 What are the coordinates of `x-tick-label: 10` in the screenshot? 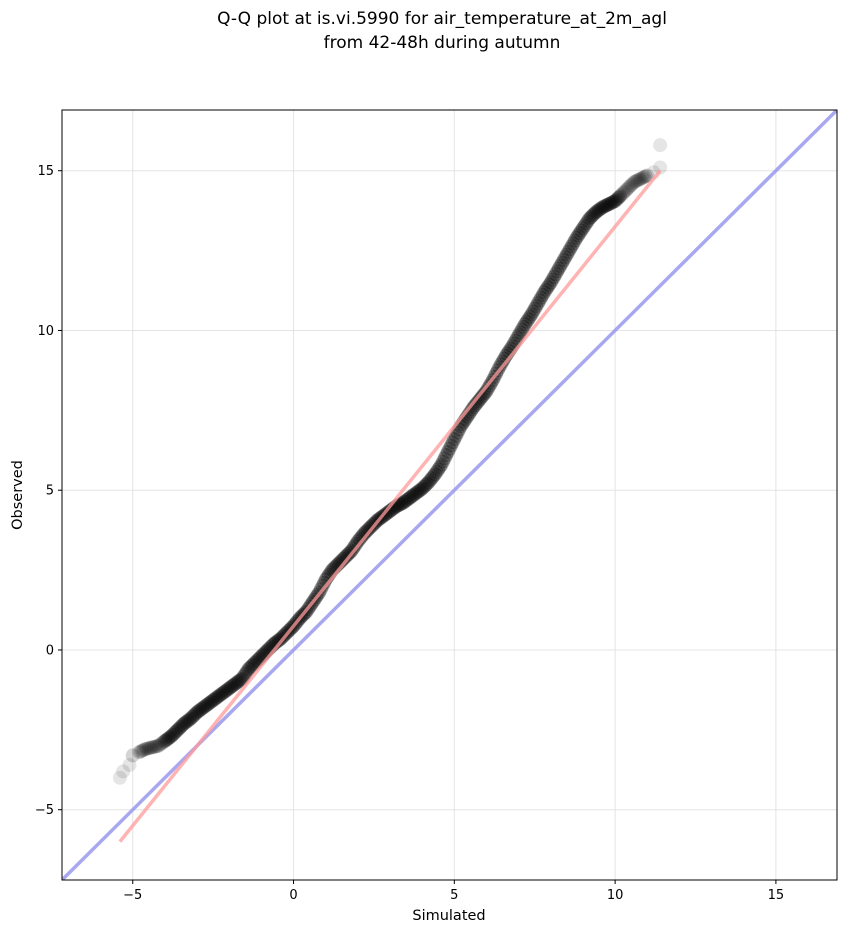 It's located at (615, 895).